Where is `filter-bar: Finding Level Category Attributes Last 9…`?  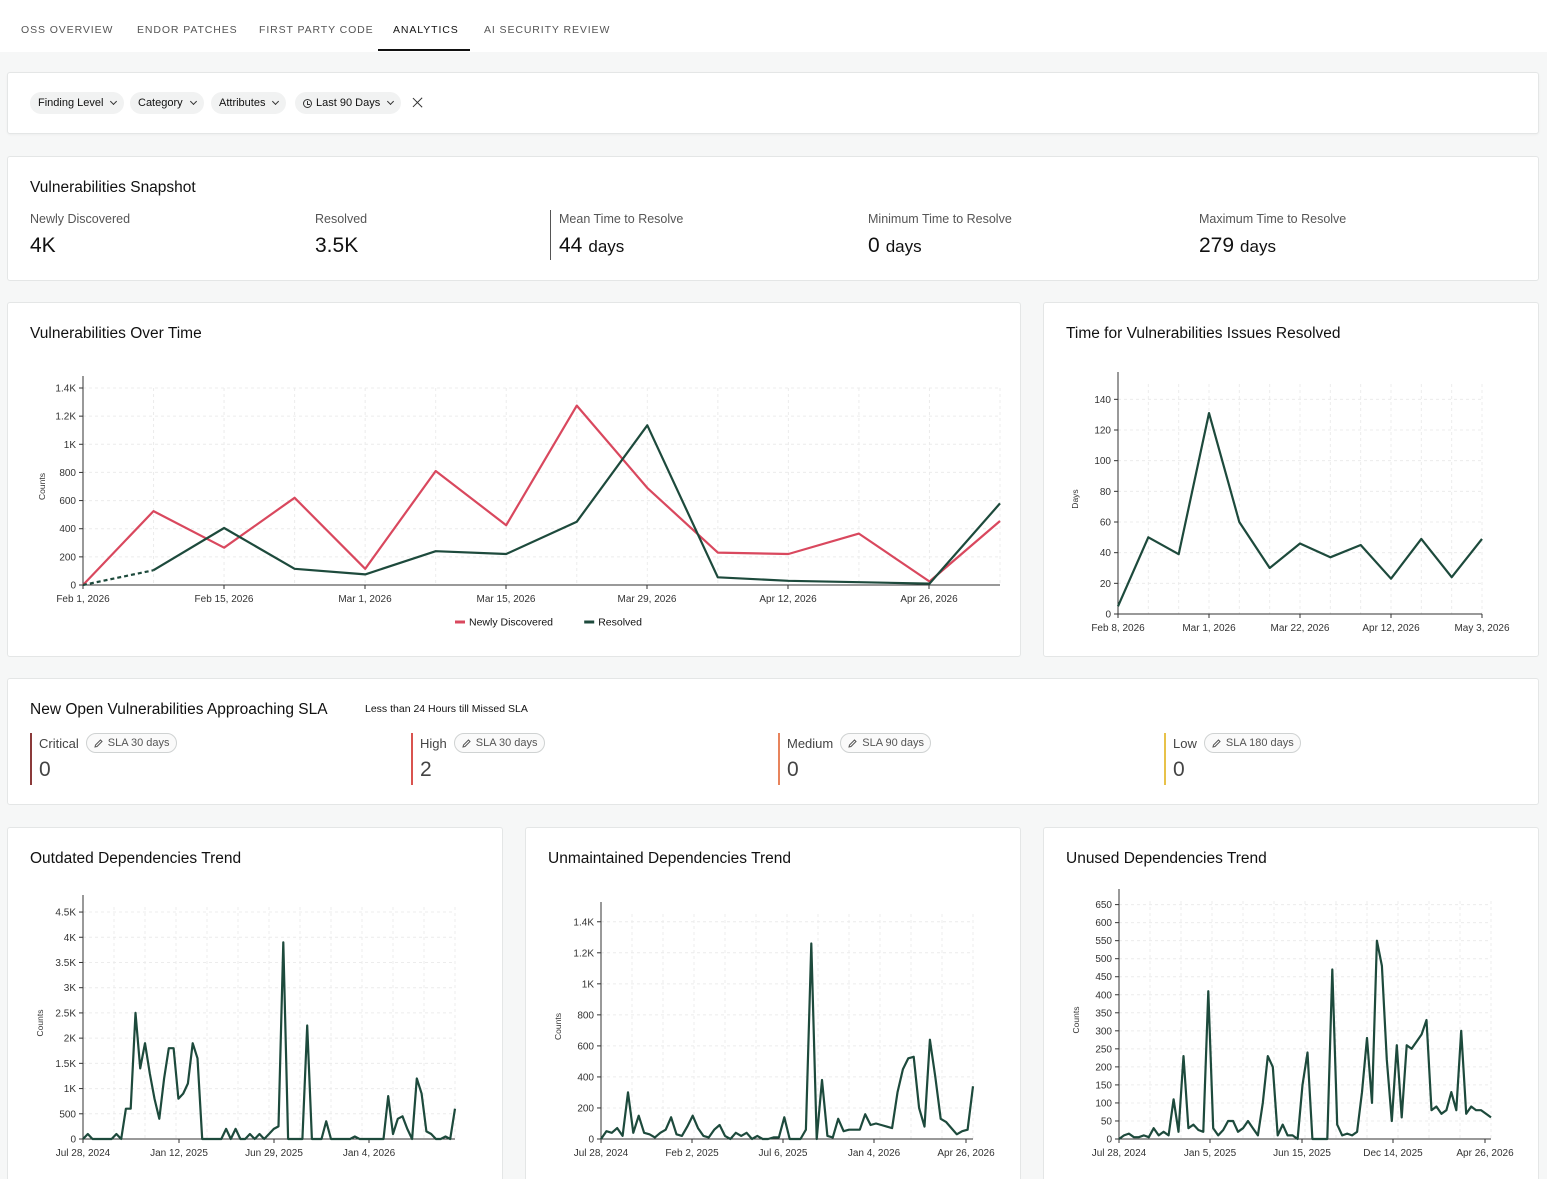 filter-bar: Finding Level Category Attributes Last 9… is located at coordinates (773, 103).